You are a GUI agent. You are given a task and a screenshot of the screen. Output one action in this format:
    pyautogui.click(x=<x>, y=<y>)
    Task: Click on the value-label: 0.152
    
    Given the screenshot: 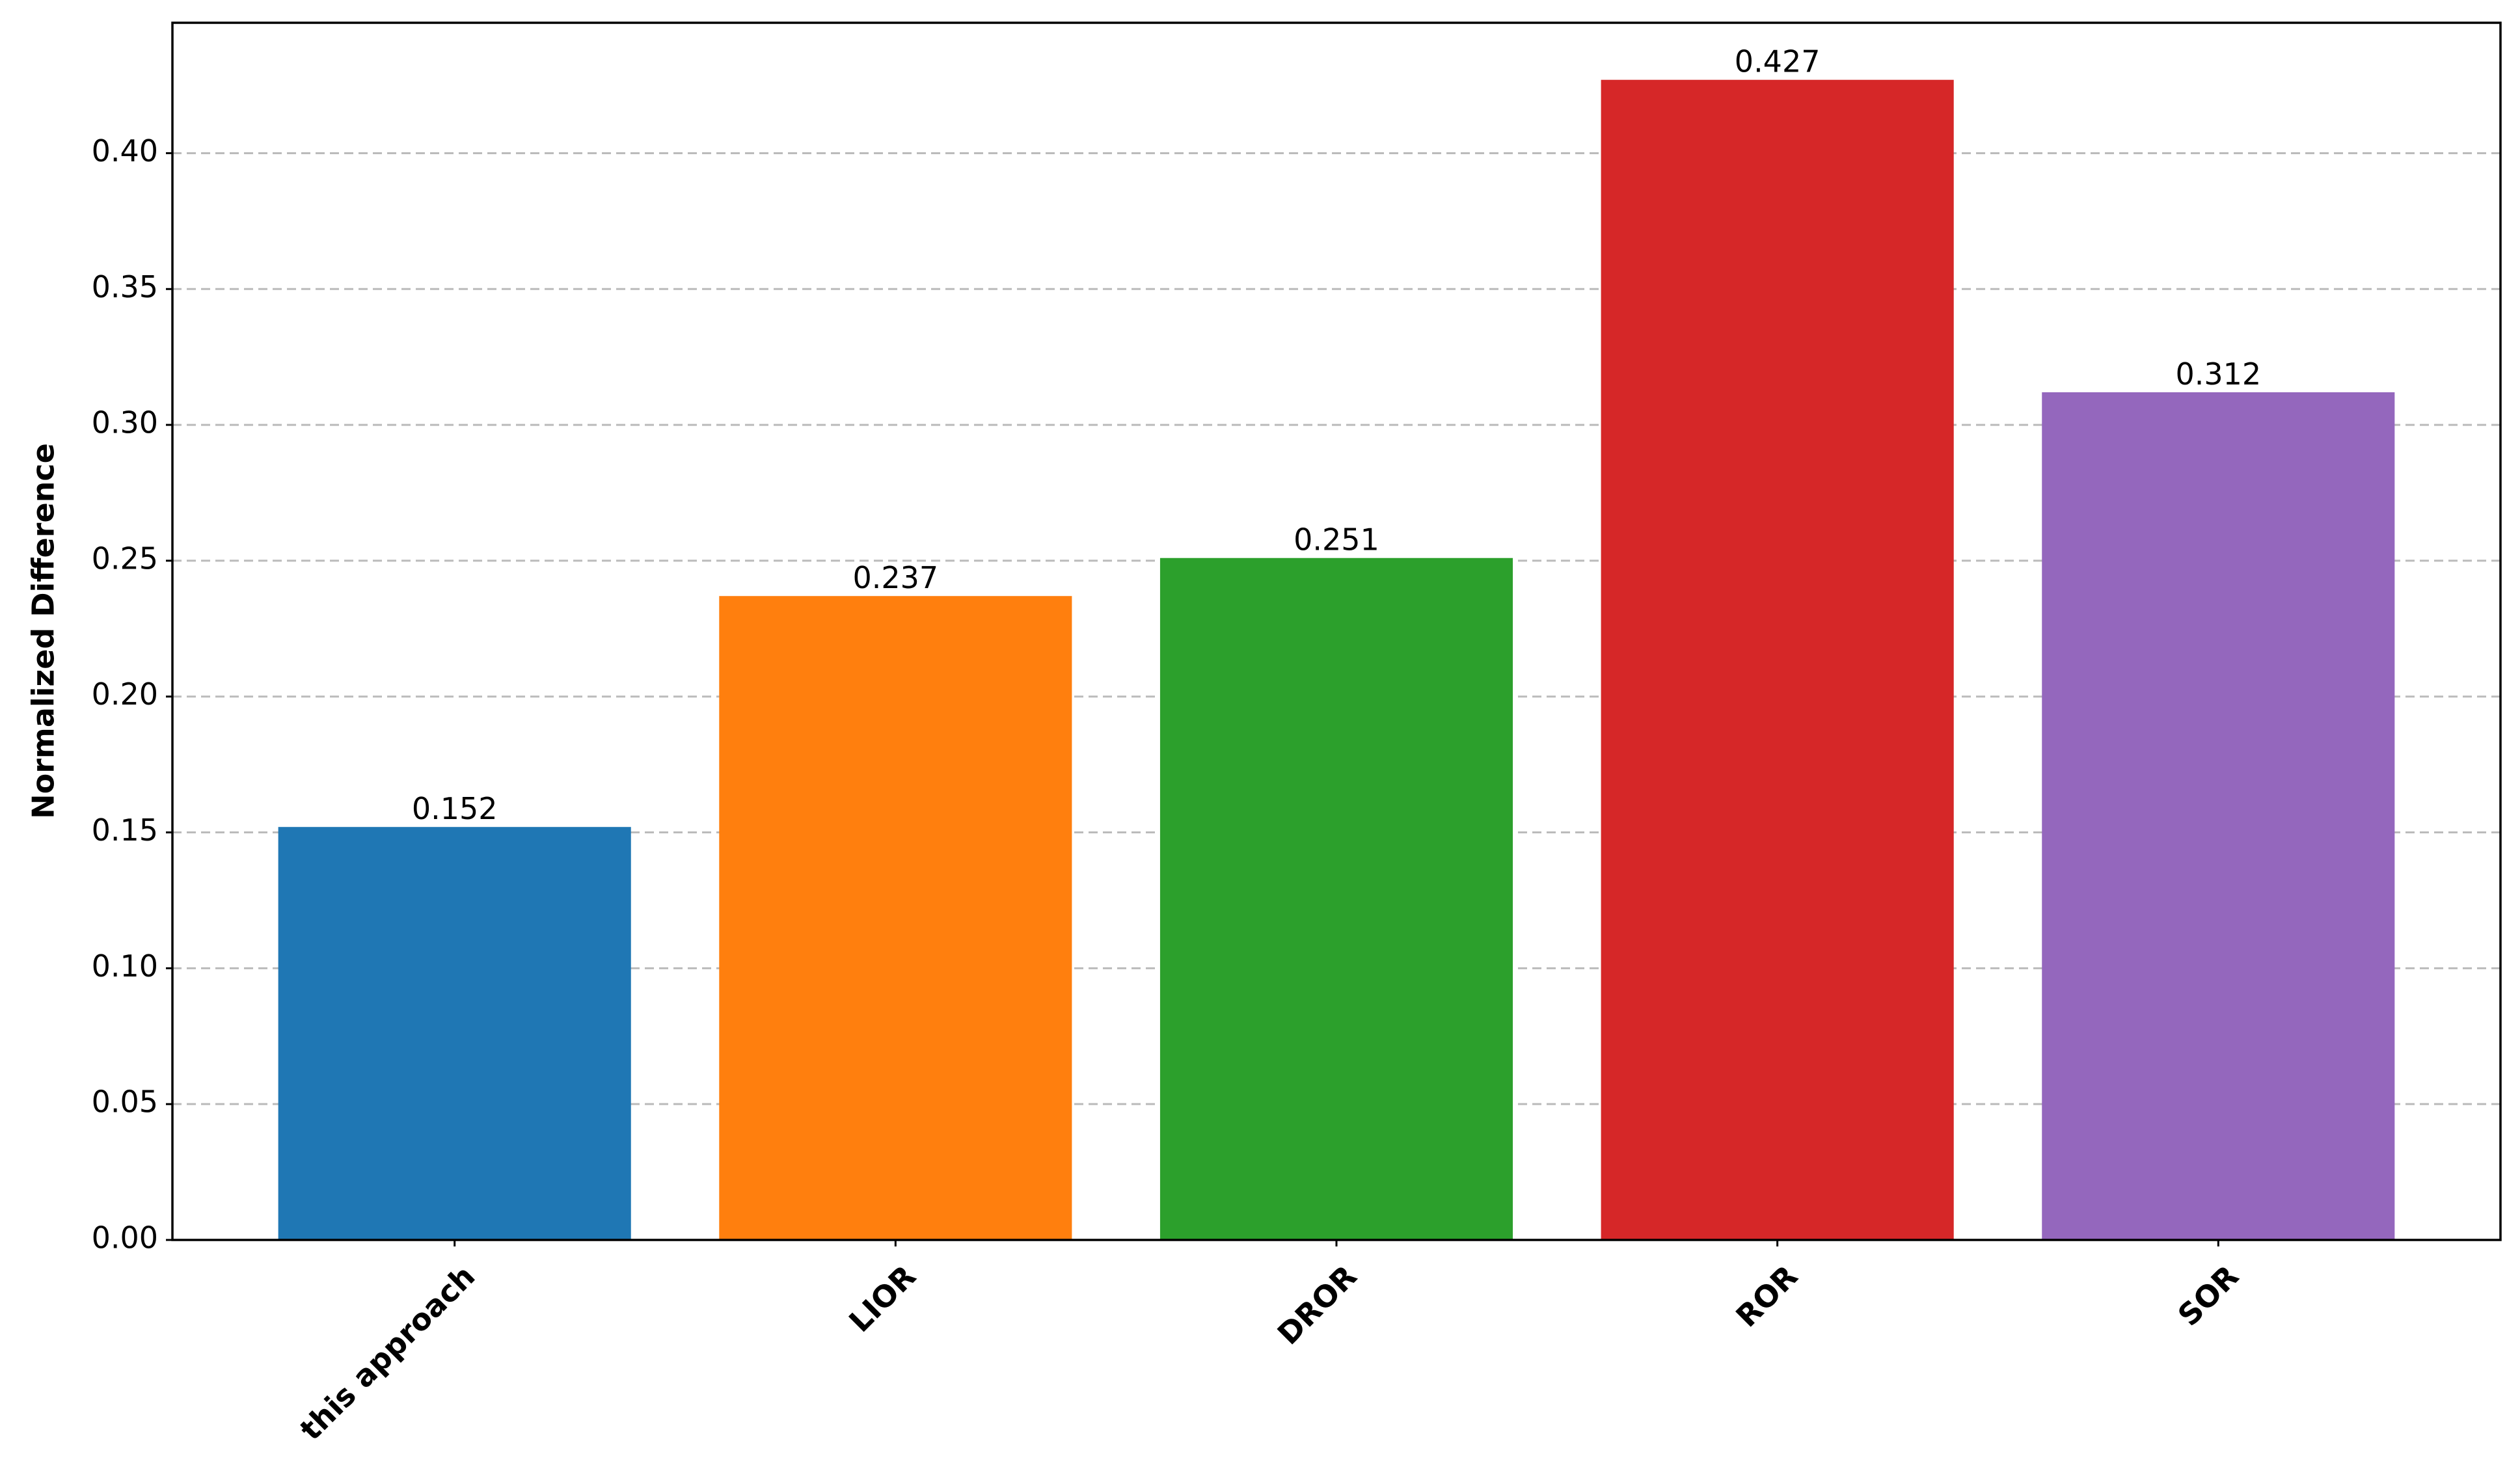 What is the action you would take?
    pyautogui.click(x=455, y=808)
    